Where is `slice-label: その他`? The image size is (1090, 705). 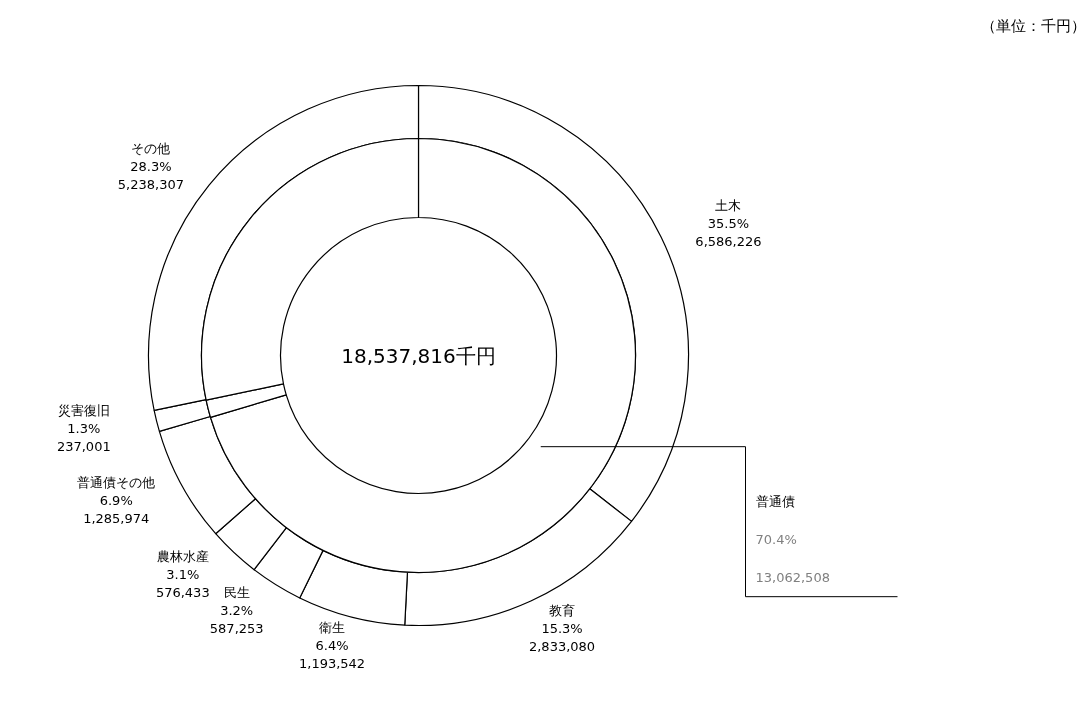
slice-label: その他 is located at coordinates (151, 148).